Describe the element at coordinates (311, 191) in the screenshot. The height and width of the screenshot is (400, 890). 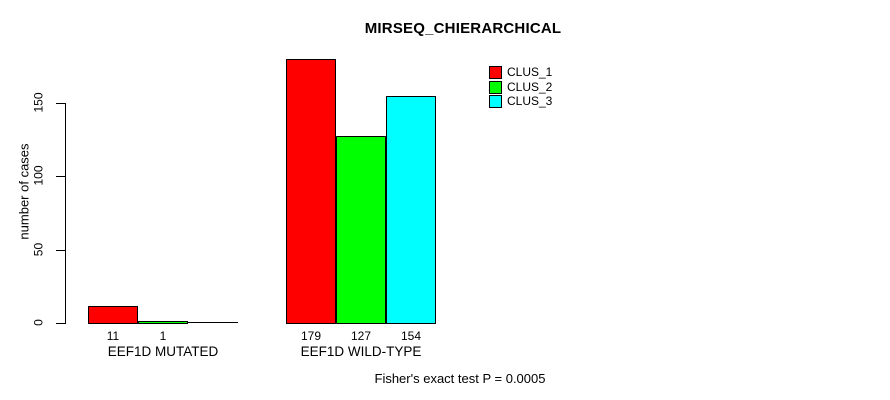
I see `bar-clus_1-eef1d-wild-type` at that location.